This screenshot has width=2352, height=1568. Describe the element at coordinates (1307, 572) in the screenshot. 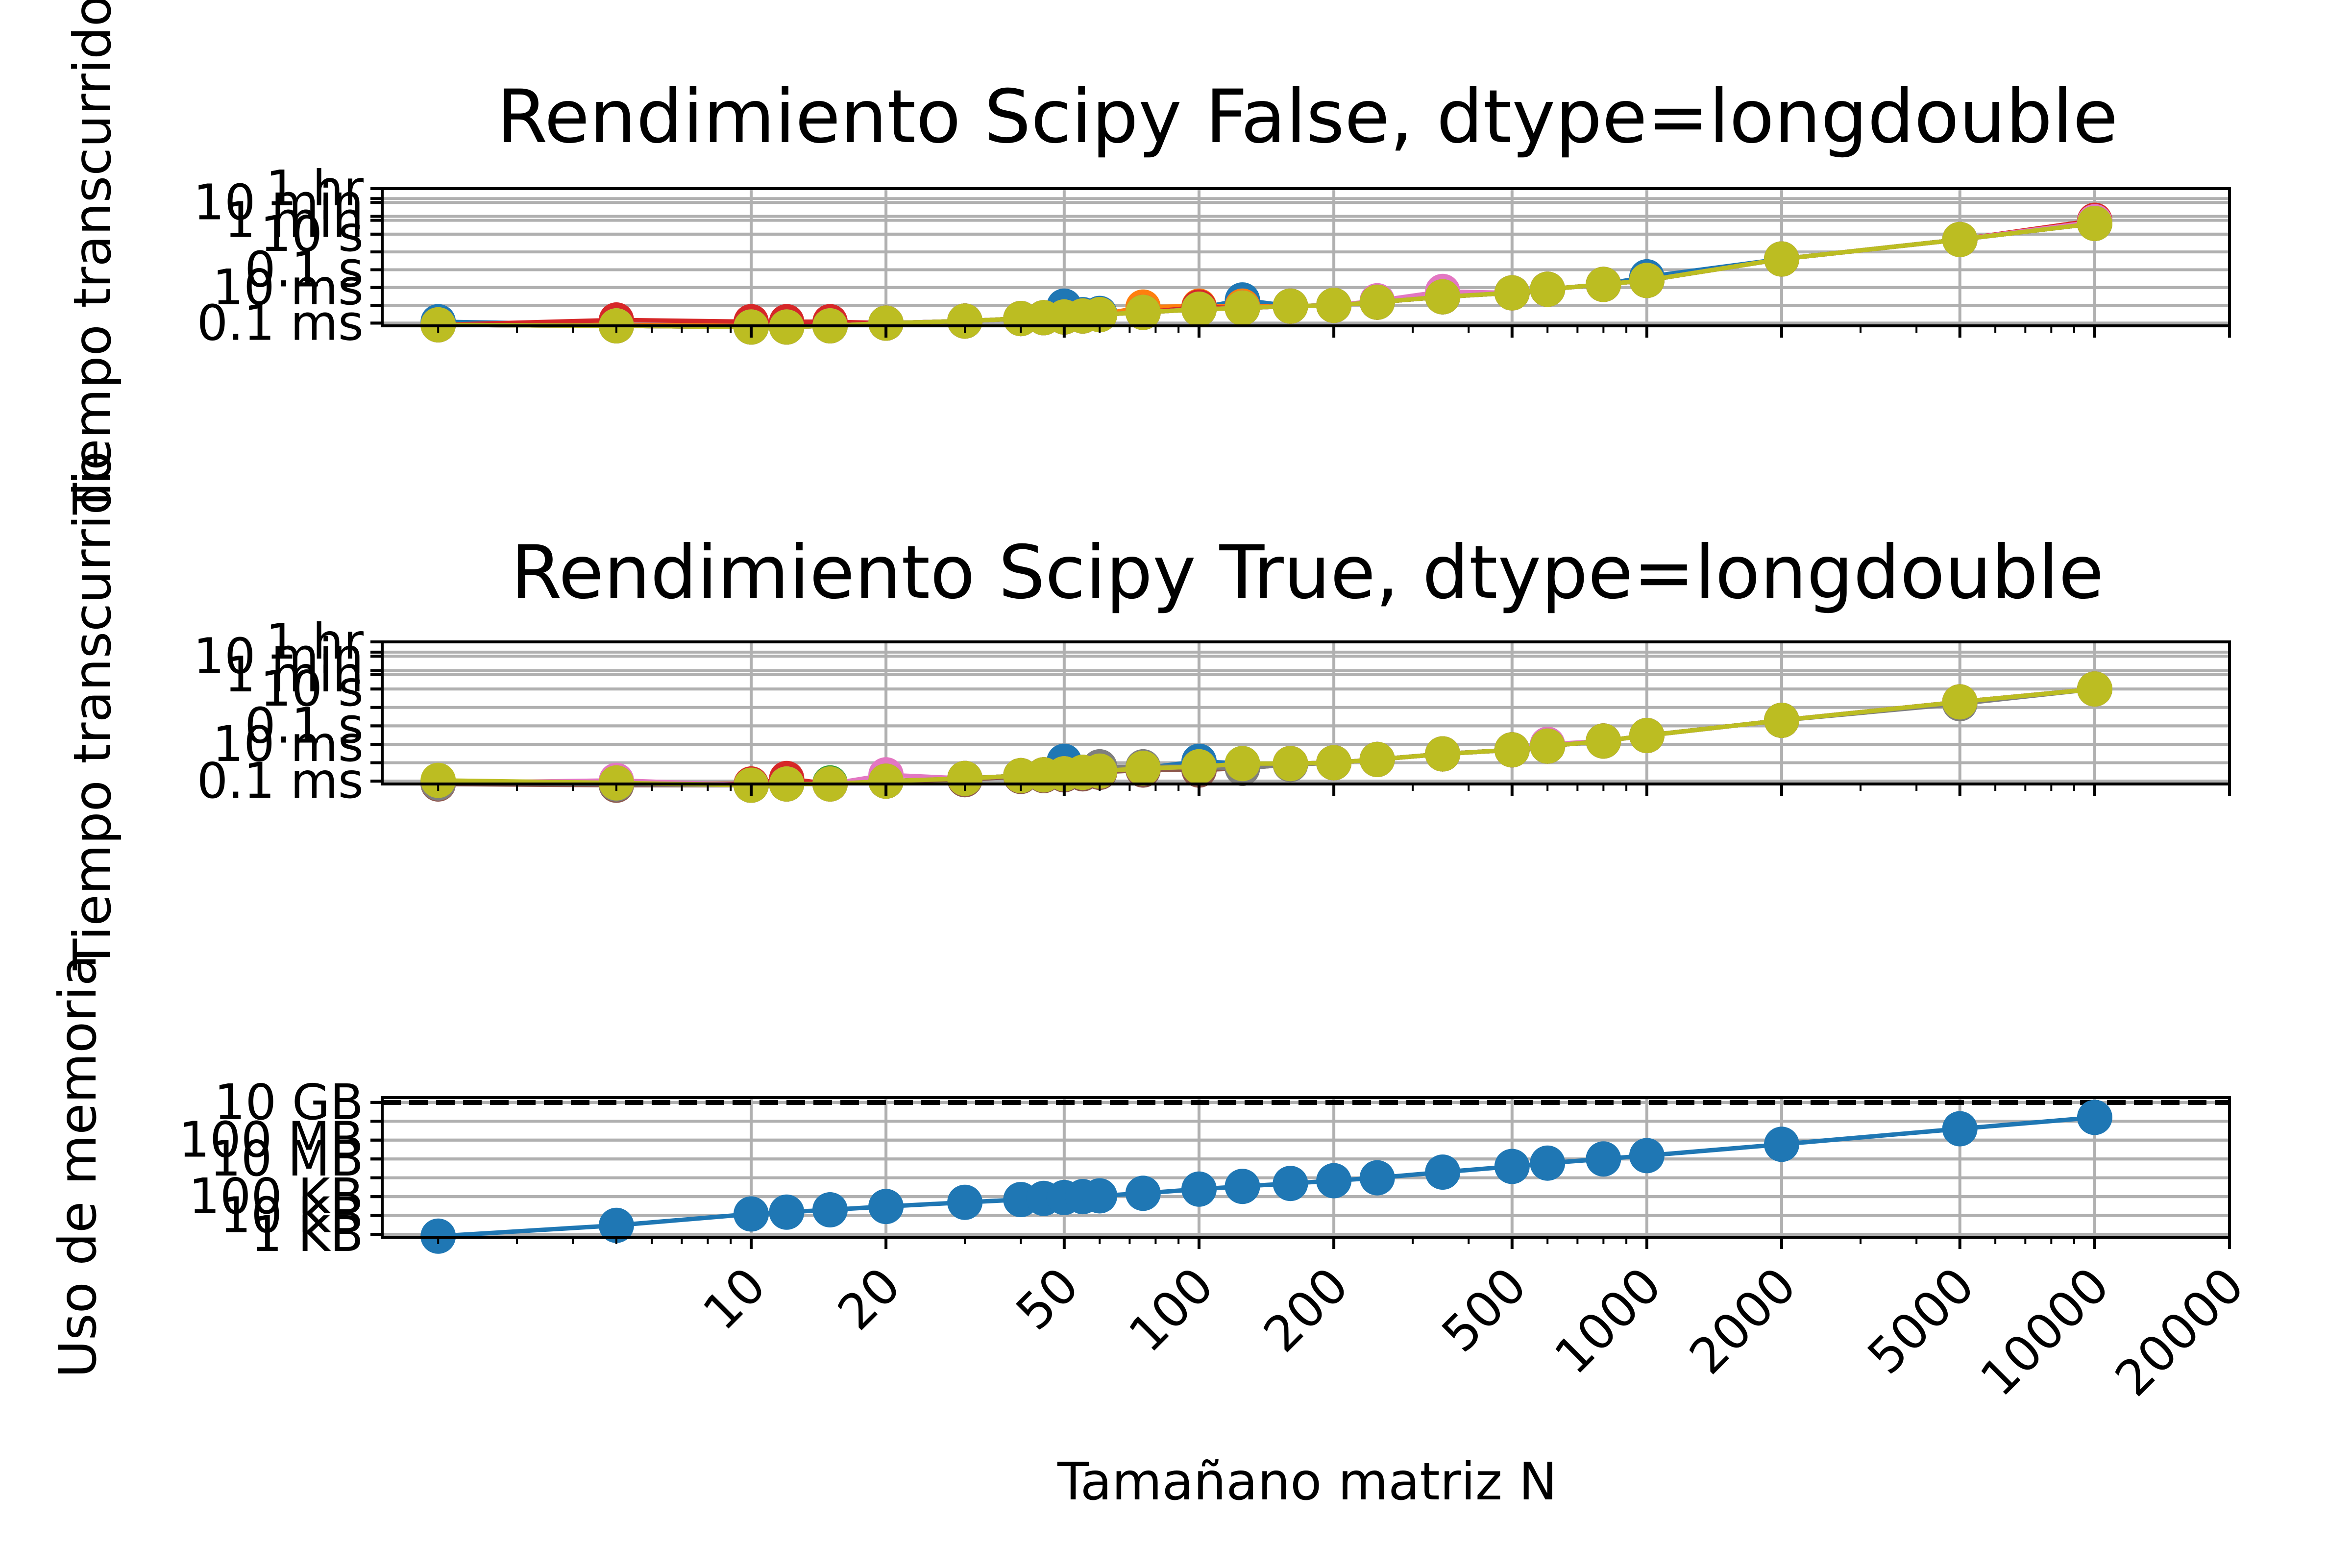

I see `panel-title: Rendimiento Scipy True, dtype=longdouble` at that location.